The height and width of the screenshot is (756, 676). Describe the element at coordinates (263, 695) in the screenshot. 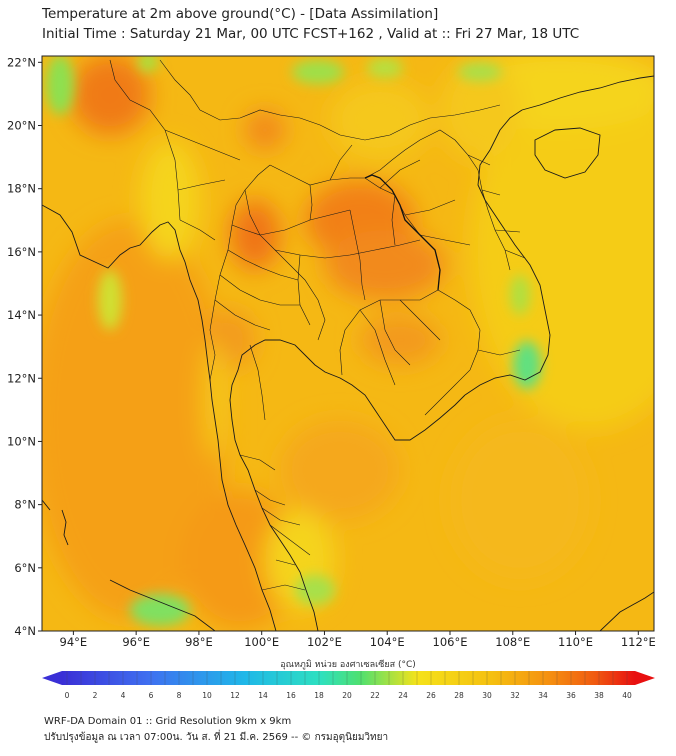

I see `colorbar-tick-label: 14` at that location.